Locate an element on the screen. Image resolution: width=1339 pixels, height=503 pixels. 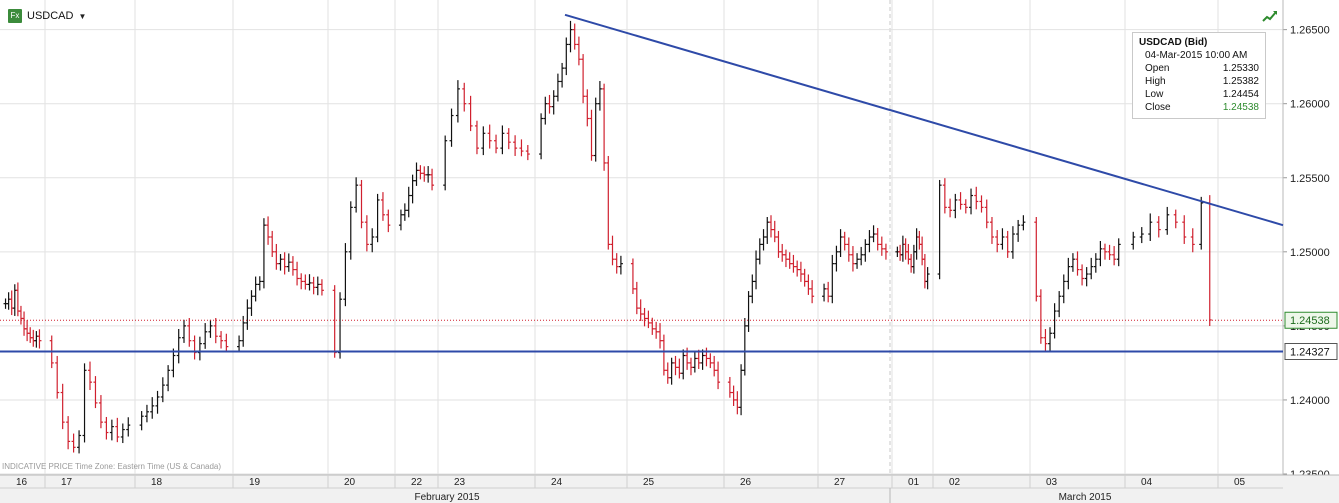
y-tick-label: 1.24000 is located at coordinates (1310, 401).